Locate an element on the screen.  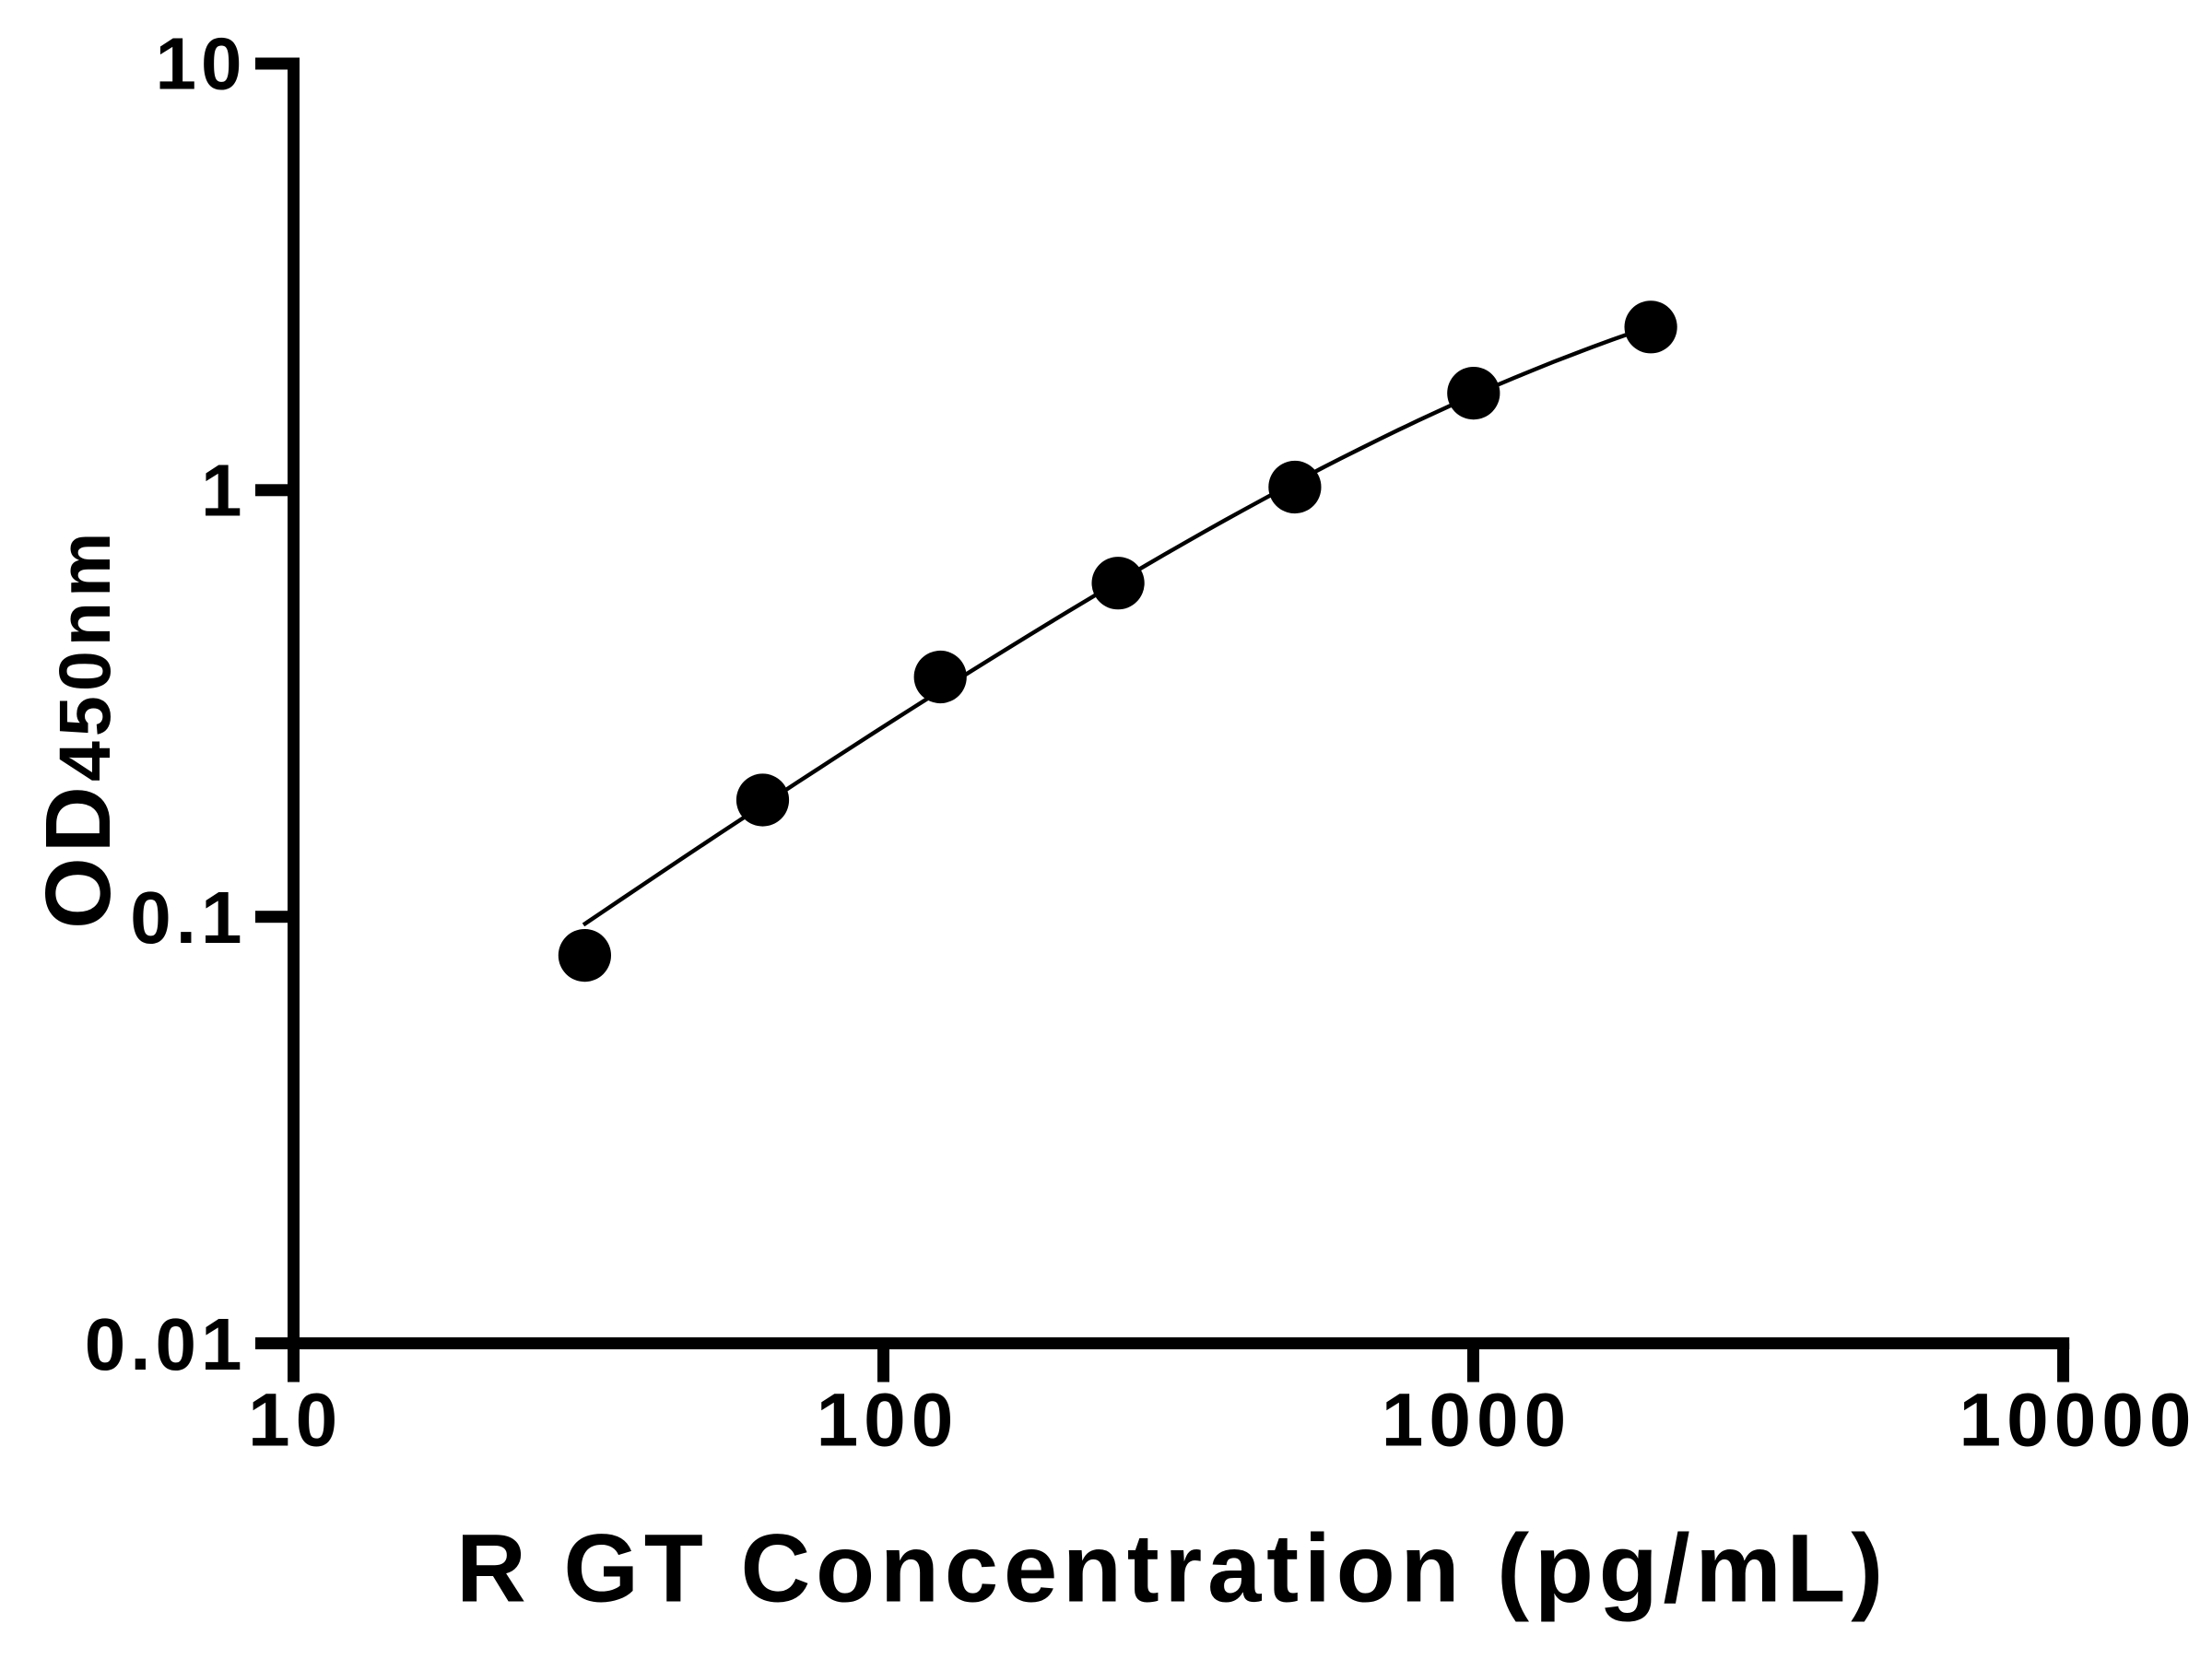
svg-text: 1 is located at coordinates (224, 491).